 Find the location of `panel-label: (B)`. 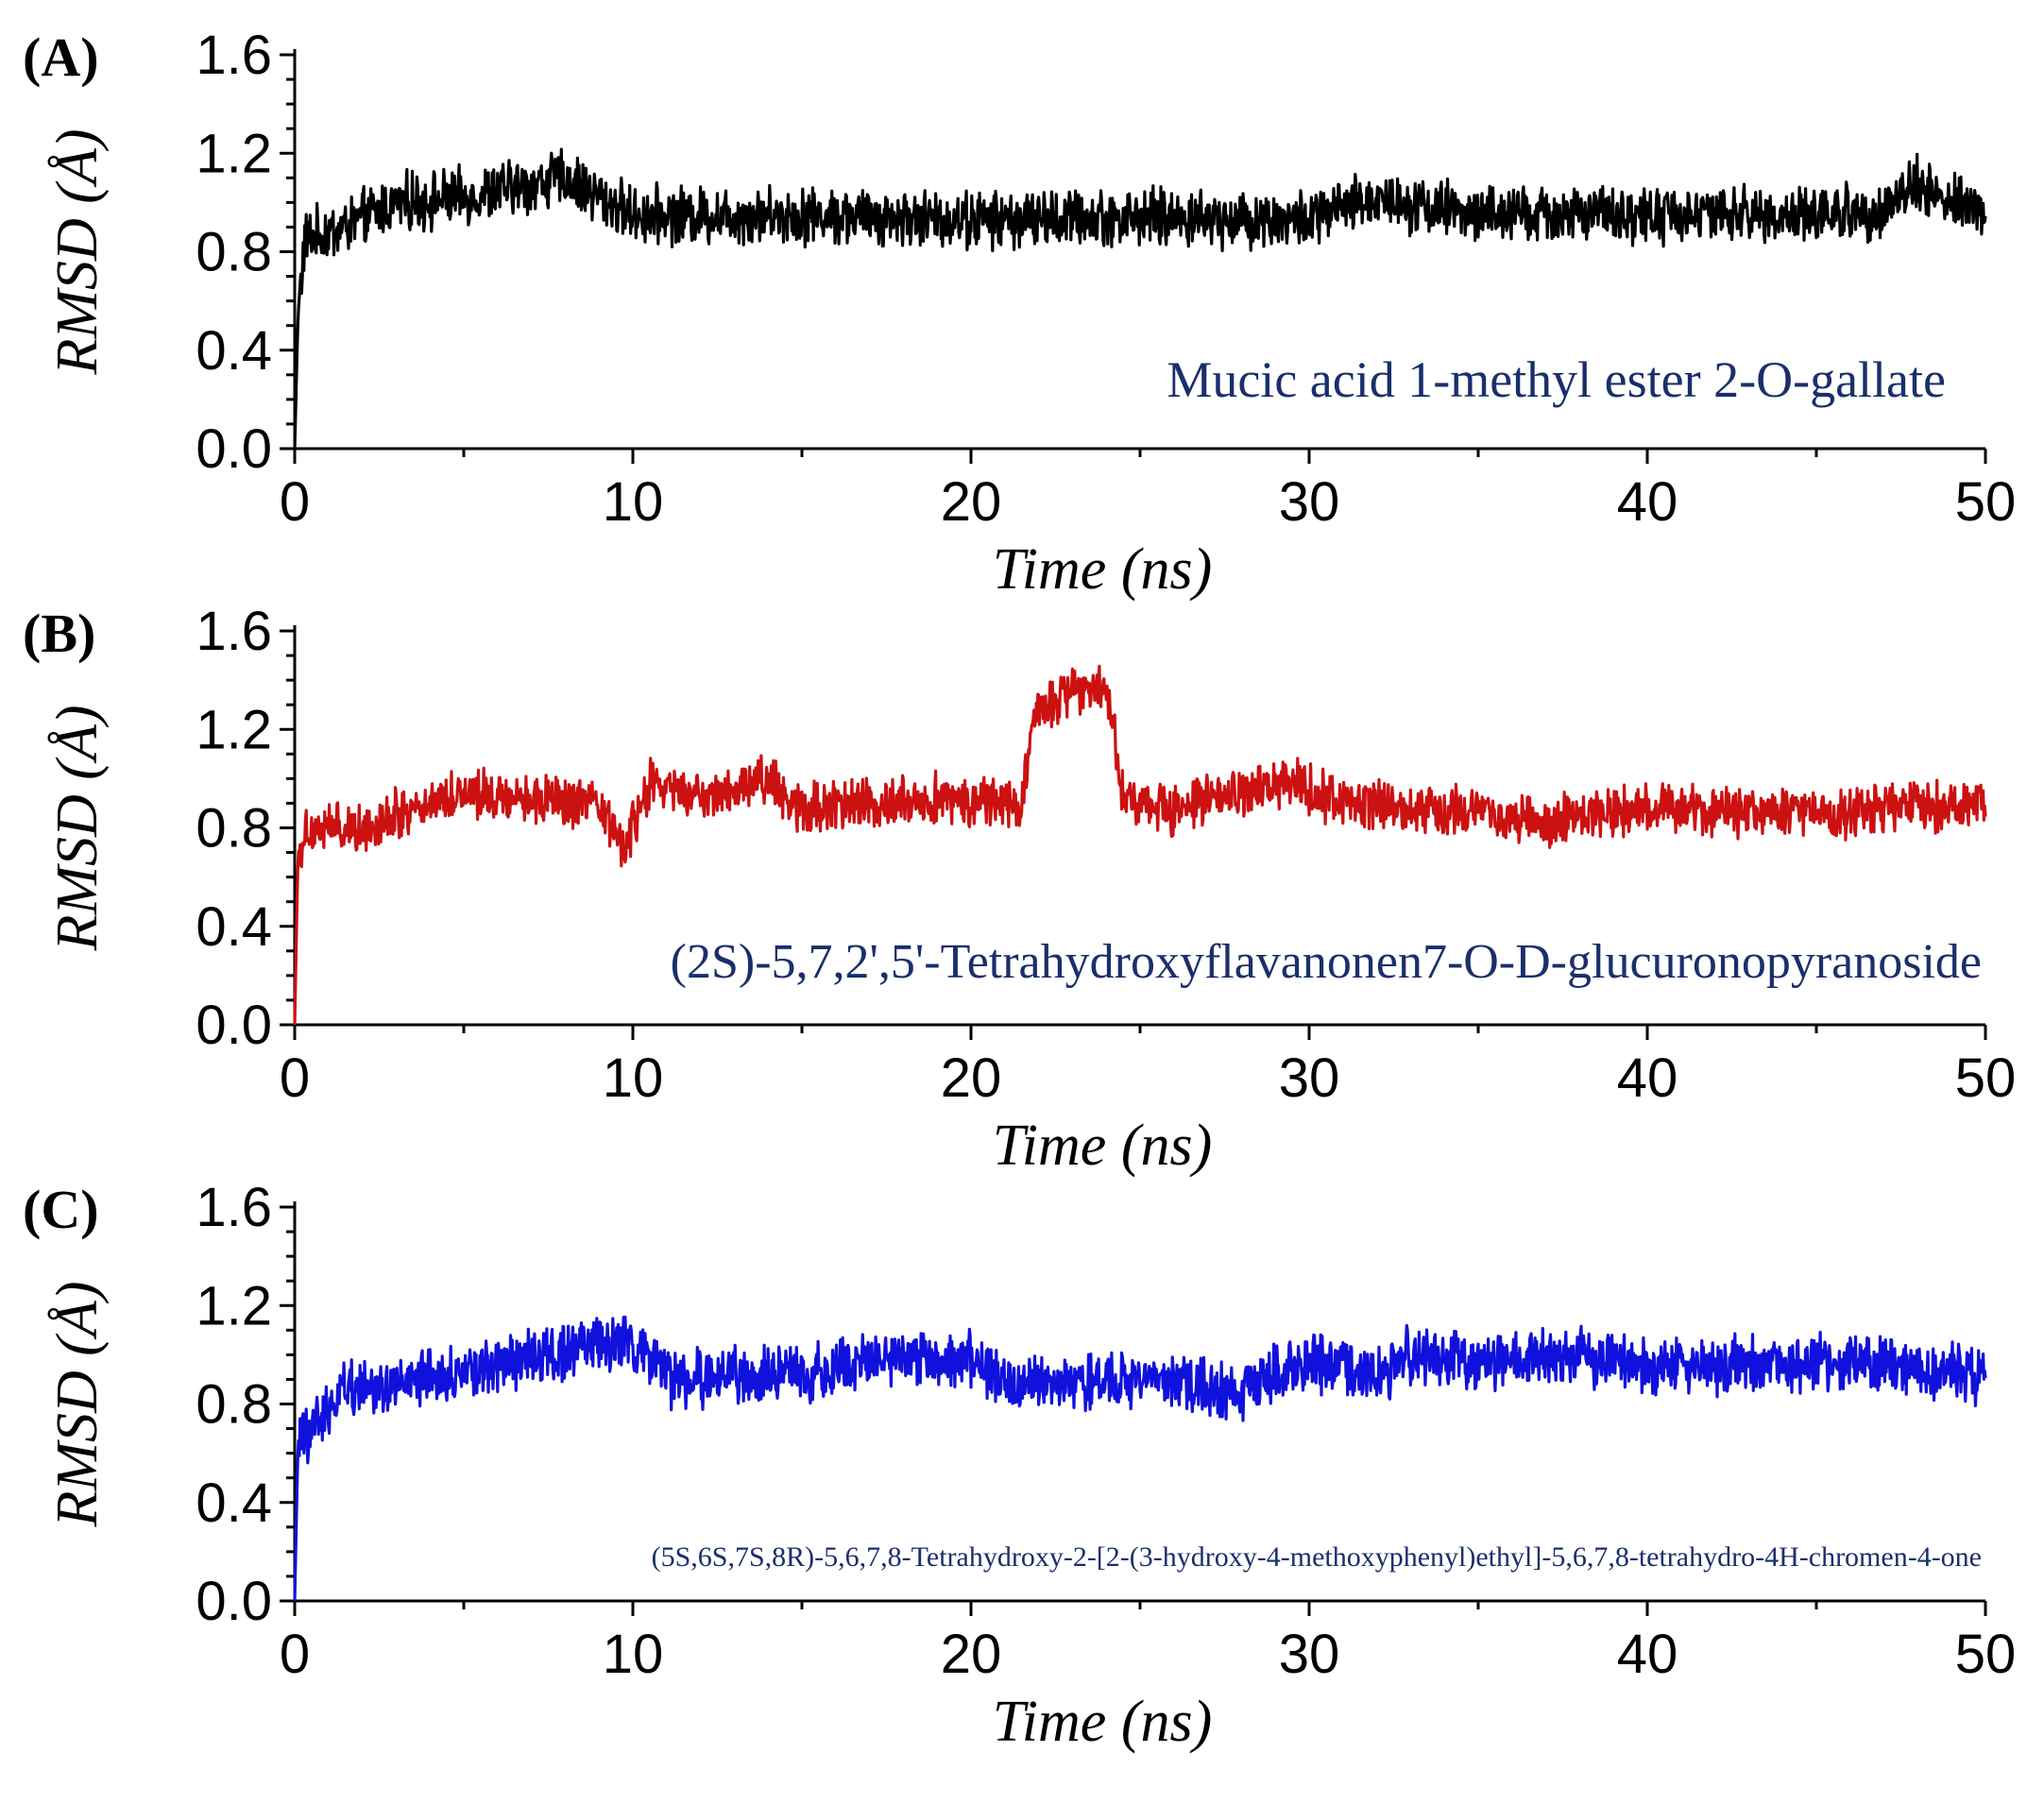

panel-label: (B) is located at coordinates (59, 633).